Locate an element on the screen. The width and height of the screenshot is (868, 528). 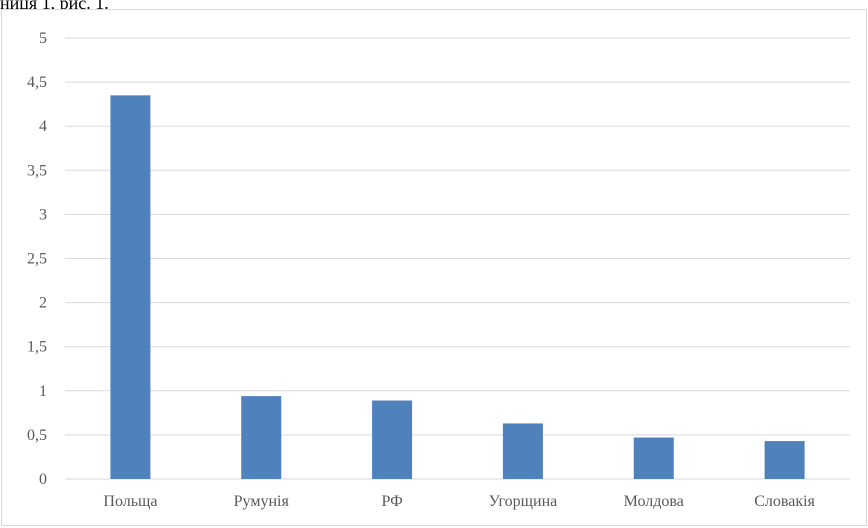
x-category-label: Молдова is located at coordinates (654, 501).